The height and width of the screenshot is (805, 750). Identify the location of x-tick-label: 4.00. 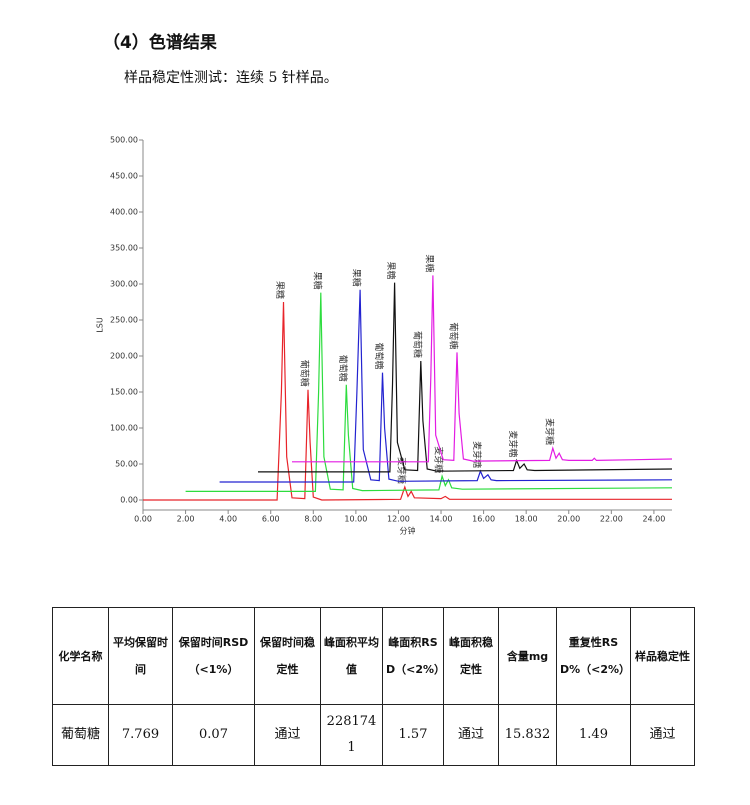
(228, 519).